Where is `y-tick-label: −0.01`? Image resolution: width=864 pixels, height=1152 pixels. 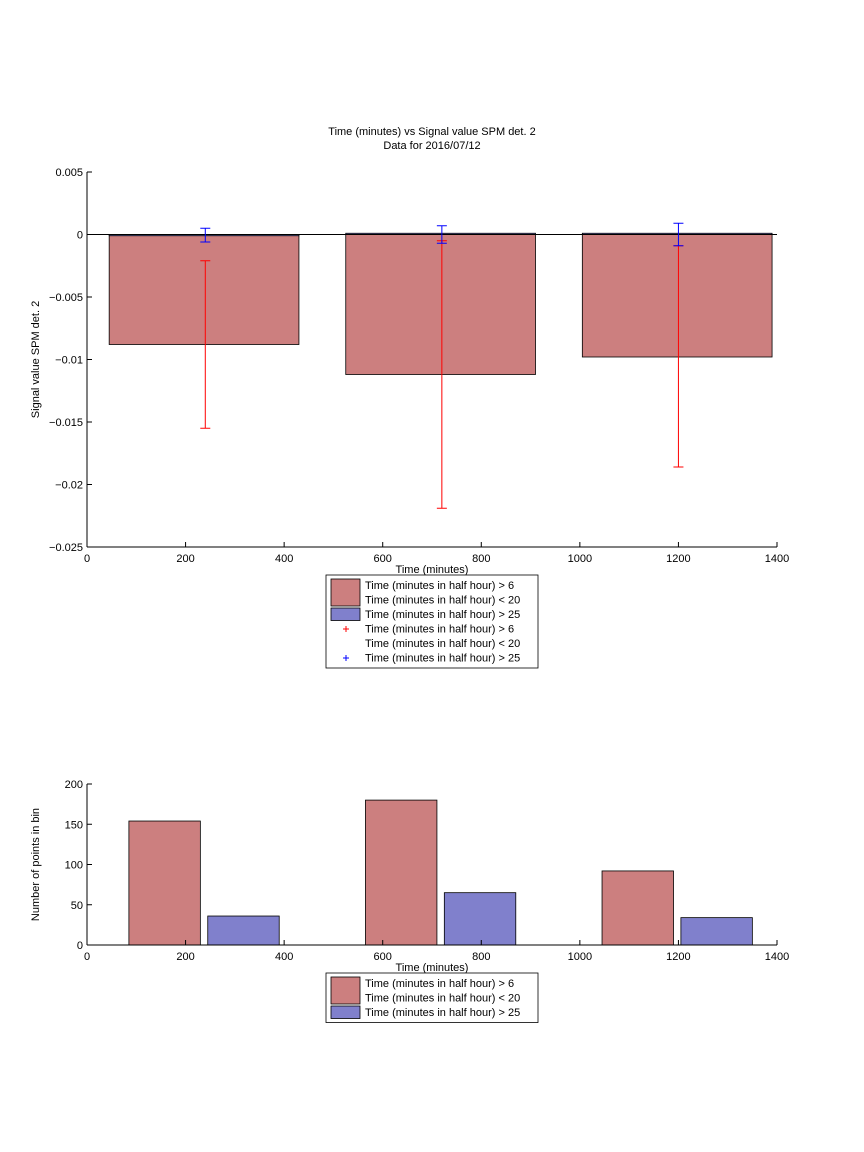
y-tick-label: −0.01 is located at coordinates (69, 361).